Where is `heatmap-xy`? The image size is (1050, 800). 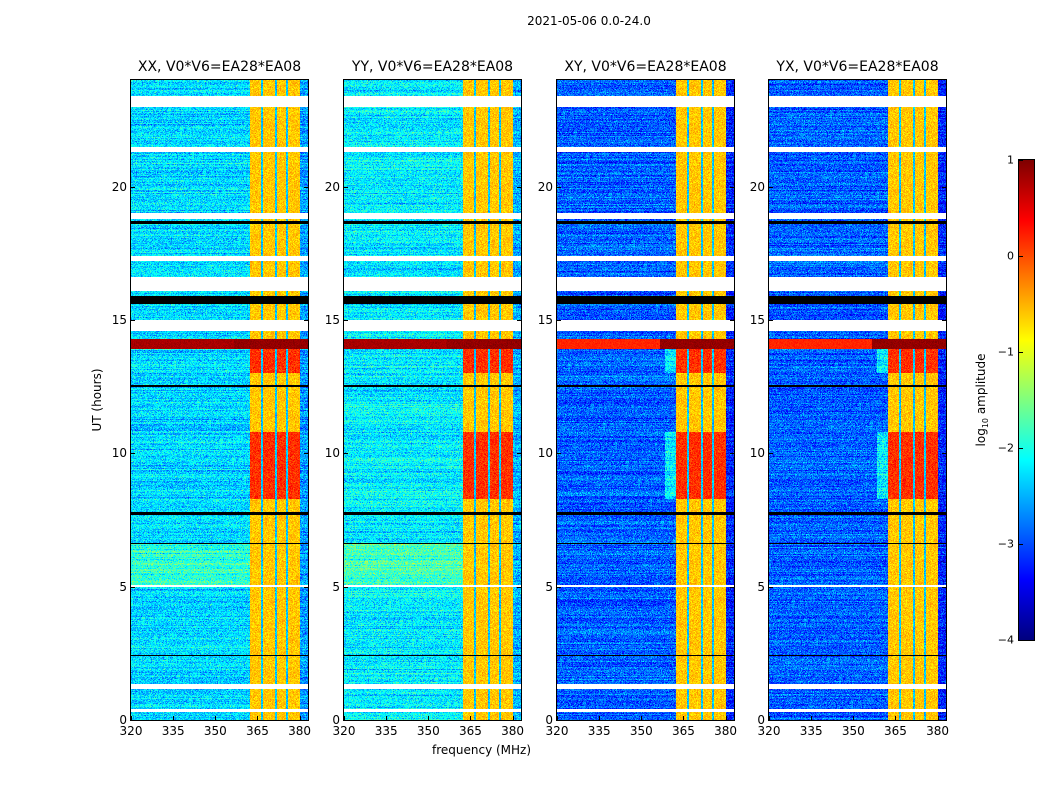
heatmap-xy is located at coordinates (645, 400).